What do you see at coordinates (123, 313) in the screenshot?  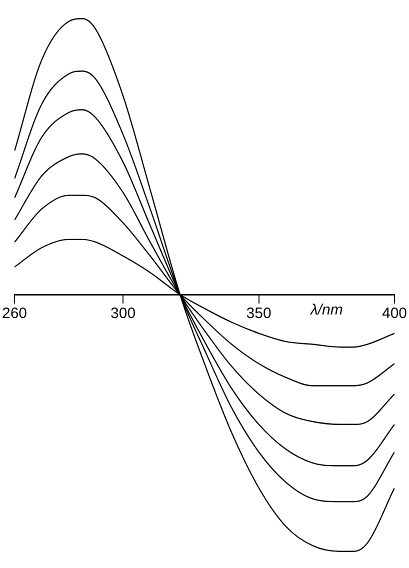 I see `x-tick-label: 300` at bounding box center [123, 313].